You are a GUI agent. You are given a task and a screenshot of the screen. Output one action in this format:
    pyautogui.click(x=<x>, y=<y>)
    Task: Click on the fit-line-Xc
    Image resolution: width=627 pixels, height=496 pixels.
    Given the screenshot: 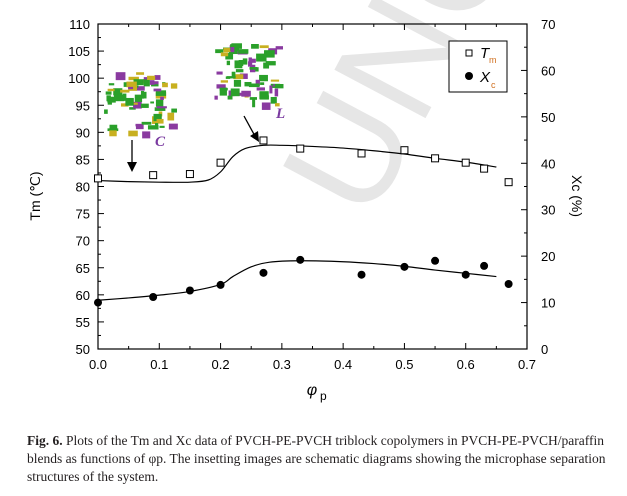 What is the action you would take?
    pyautogui.click(x=297, y=280)
    